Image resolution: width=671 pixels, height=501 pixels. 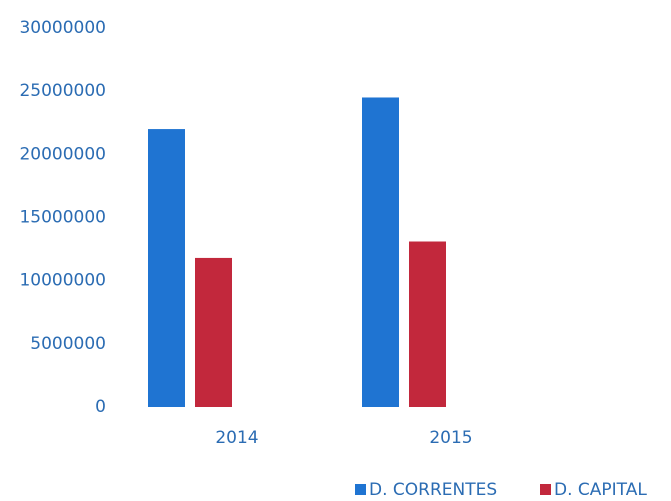 I want to click on y-tick-label: 30000000, so click(x=62, y=28).